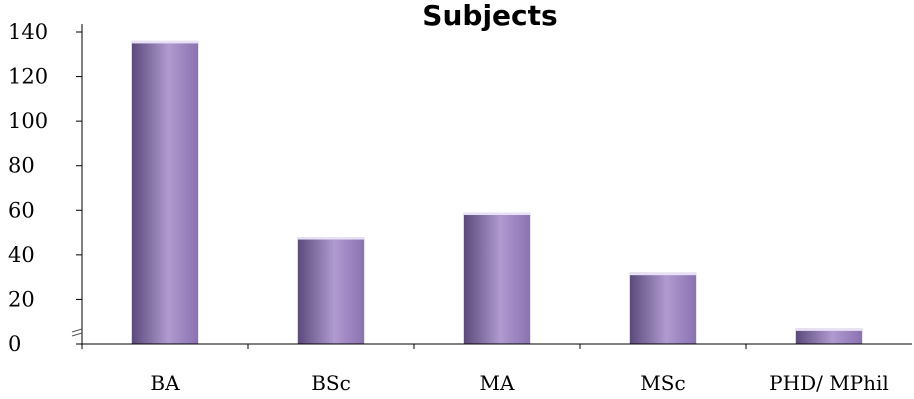 The width and height of the screenshot is (914, 399). What do you see at coordinates (21, 255) in the screenshot?
I see `y-tick-label: 40` at bounding box center [21, 255].